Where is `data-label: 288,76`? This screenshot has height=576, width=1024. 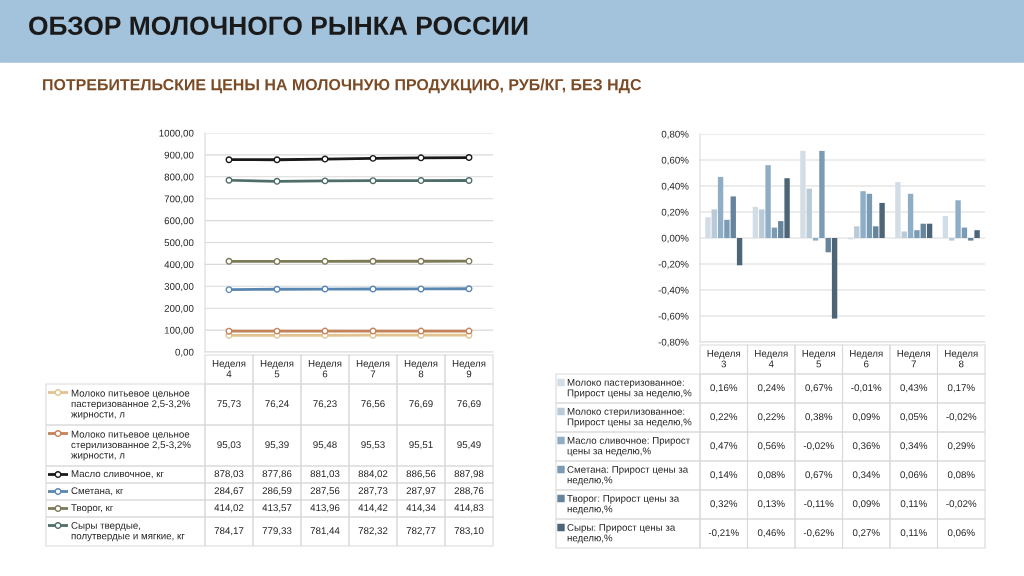
data-label: 288,76 is located at coordinates (469, 491).